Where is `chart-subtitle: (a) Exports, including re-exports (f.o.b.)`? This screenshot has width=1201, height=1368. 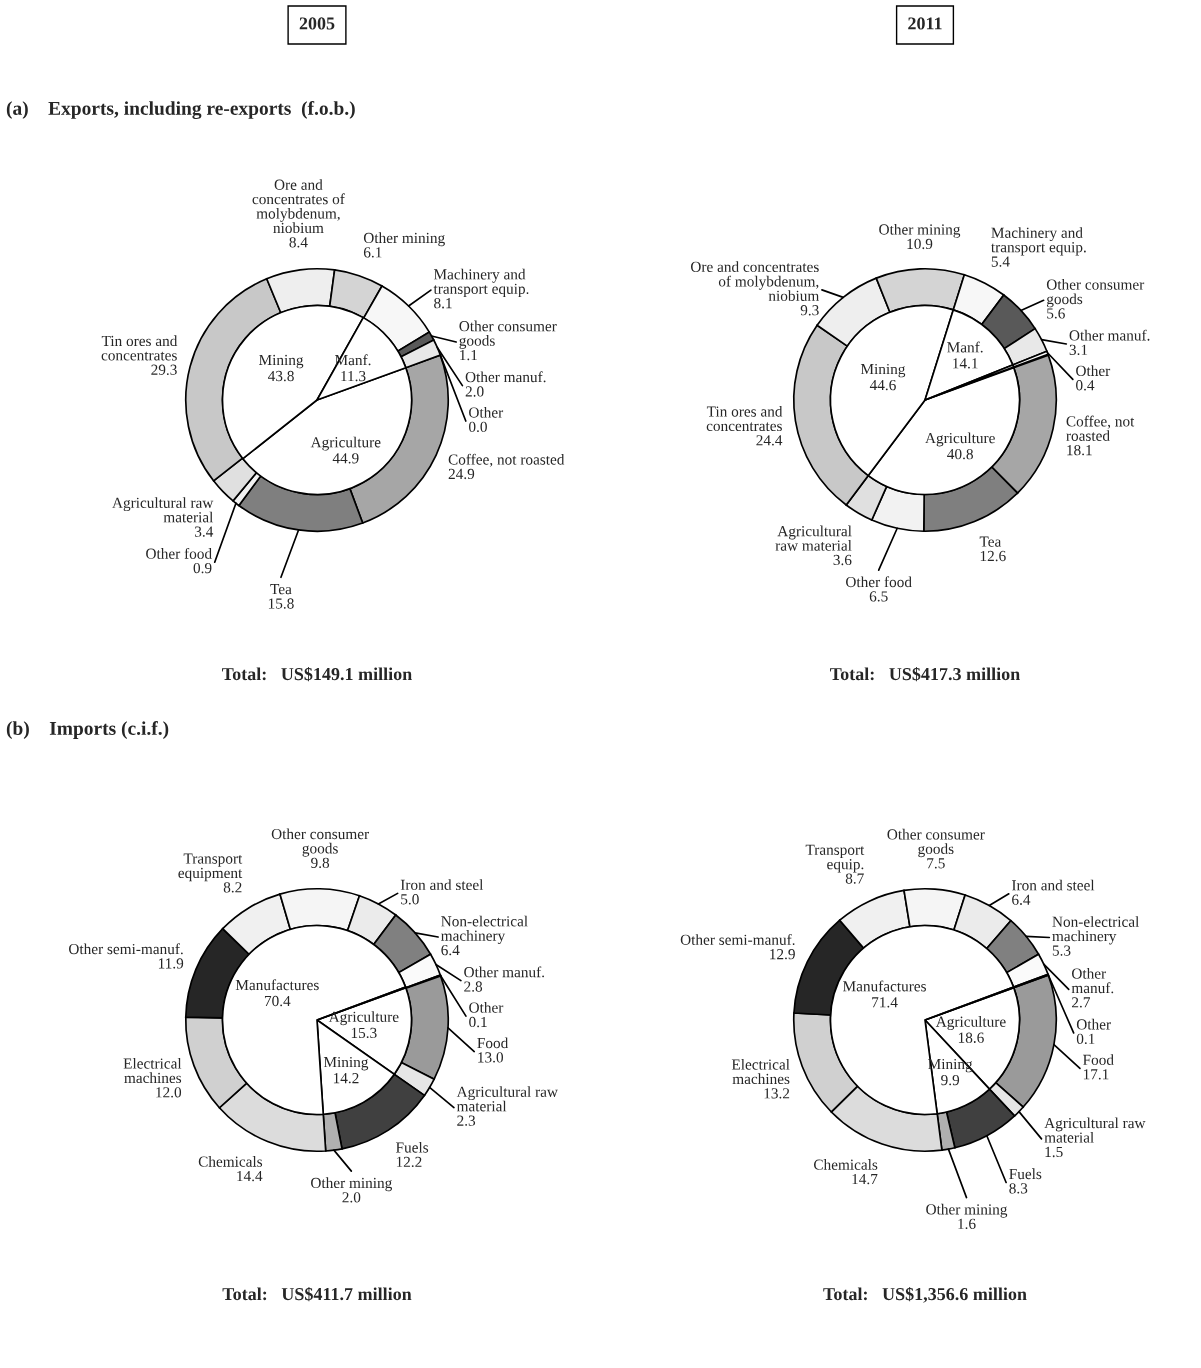
chart-subtitle: (a) Exports, including re-exports (f.o.b.) is located at coordinates (180, 110).